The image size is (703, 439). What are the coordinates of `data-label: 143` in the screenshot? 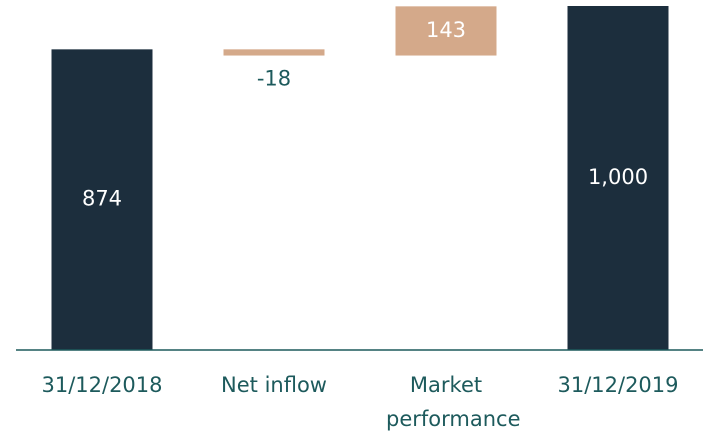 It's located at (446, 30).